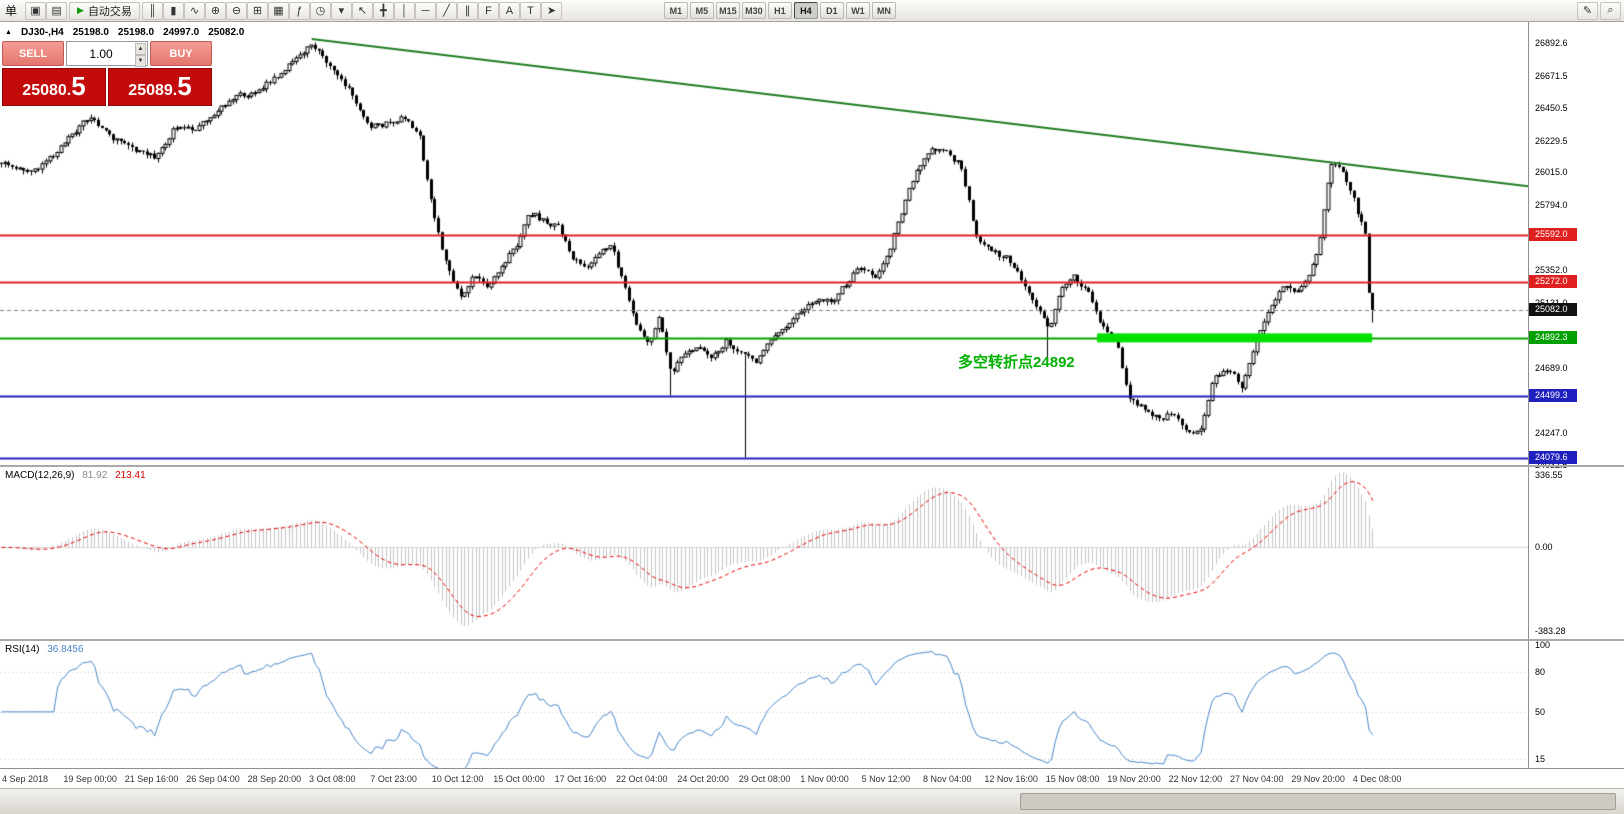 This screenshot has height=814, width=1624. What do you see at coordinates (1318, 801) in the screenshot?
I see `horizontal-scrollbar-thumb` at bounding box center [1318, 801].